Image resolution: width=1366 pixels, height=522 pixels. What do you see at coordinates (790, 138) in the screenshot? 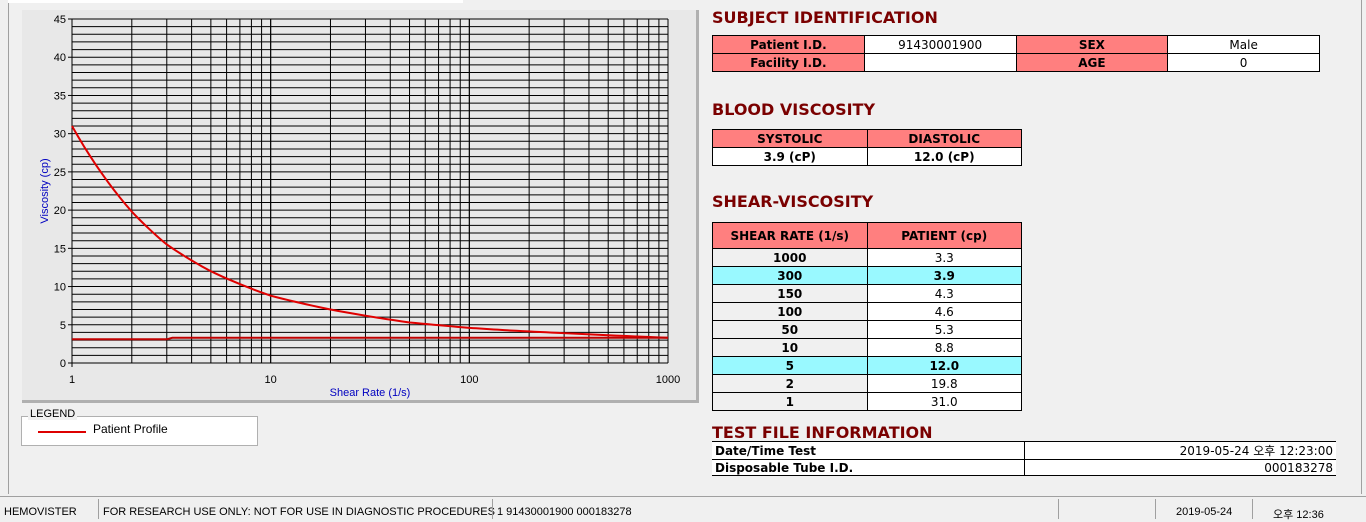
I see `systolic-label: SYSTOLIC` at bounding box center [790, 138].